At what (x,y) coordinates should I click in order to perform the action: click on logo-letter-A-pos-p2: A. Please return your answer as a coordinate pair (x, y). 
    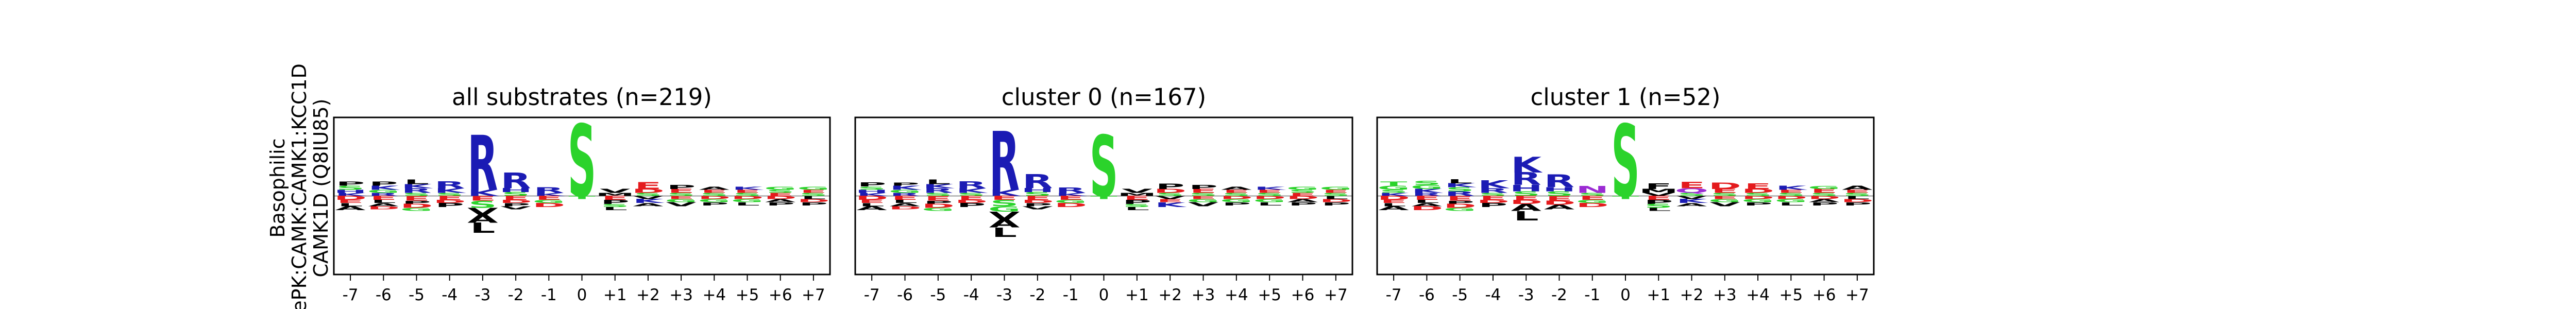
    Looking at the image, I should click on (1691, 205).